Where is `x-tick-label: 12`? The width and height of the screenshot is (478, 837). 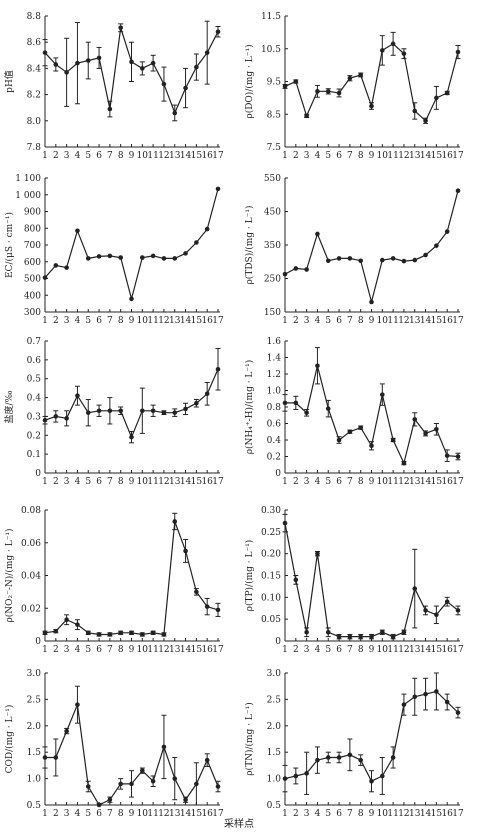
x-tick-label: 12 is located at coordinates (403, 321).